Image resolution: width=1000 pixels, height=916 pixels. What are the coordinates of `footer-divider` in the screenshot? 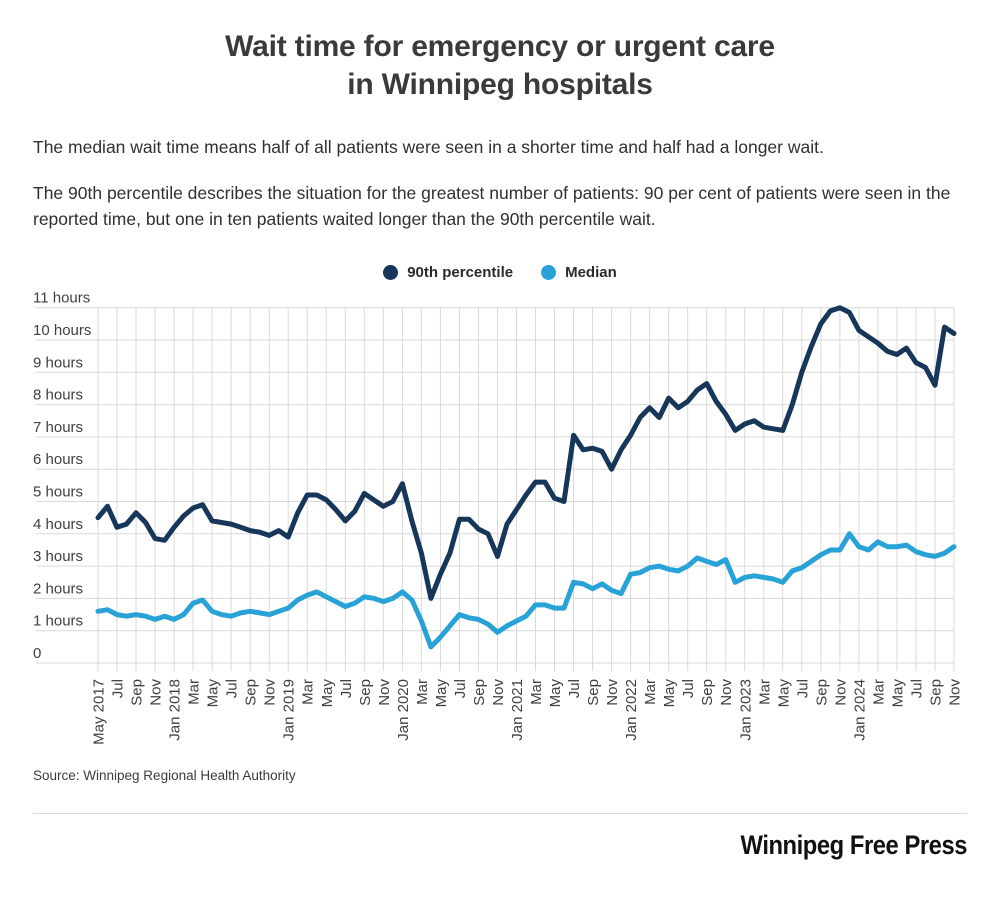 It's located at (500, 813).